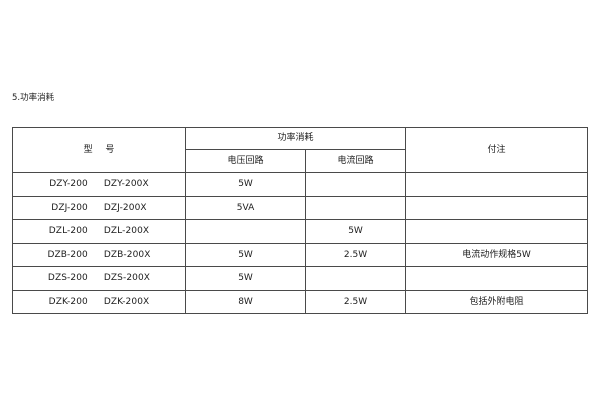  I want to click on table-row: DZK-200 DZK-200X 8W 2.5W 包括外附电阻, so click(300, 301).